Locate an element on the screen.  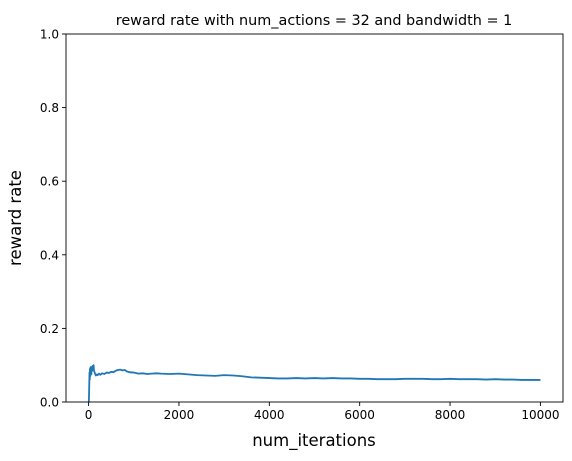
series-line is located at coordinates (314, 383).